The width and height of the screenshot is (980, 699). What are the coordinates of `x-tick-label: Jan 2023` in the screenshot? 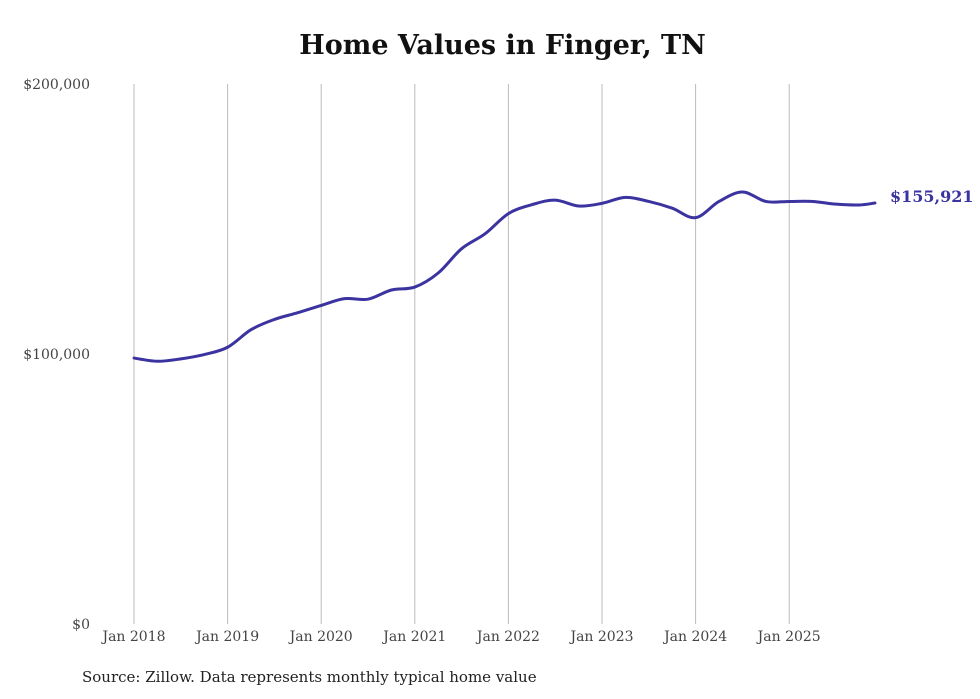 It's located at (600, 637).